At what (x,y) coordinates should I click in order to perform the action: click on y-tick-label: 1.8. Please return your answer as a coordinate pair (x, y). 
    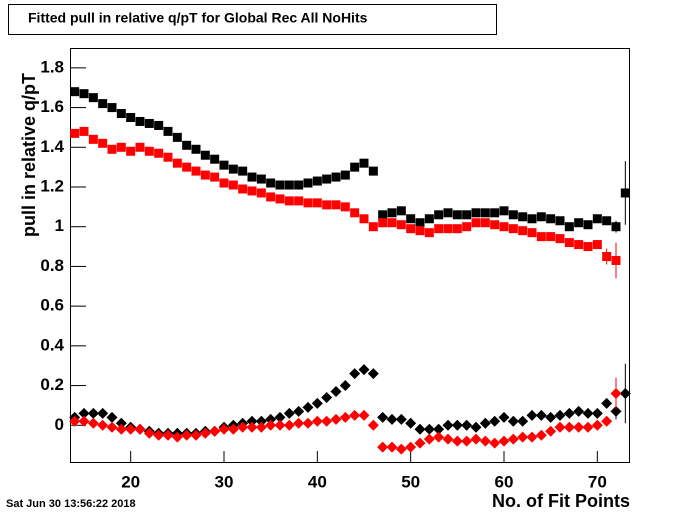
    Looking at the image, I should click on (52, 66).